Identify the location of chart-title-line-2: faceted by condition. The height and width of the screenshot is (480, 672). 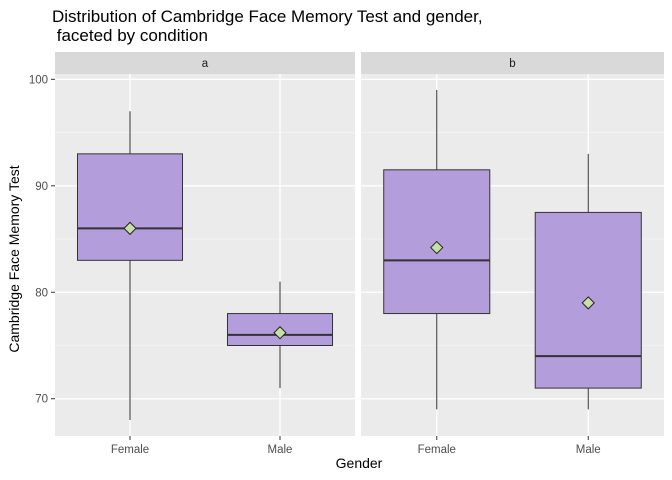
(130, 35).